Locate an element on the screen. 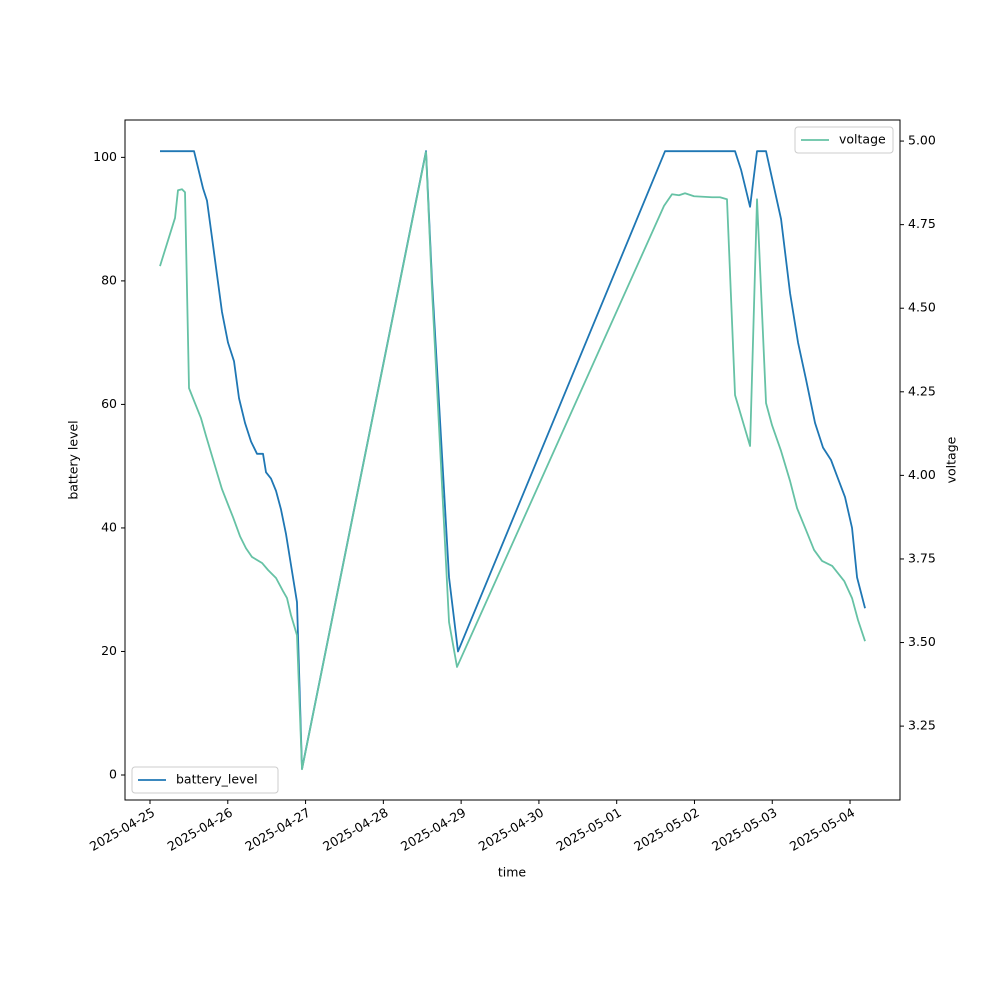 This screenshot has height=1000, width=1000. legend: voltage is located at coordinates (844, 140).